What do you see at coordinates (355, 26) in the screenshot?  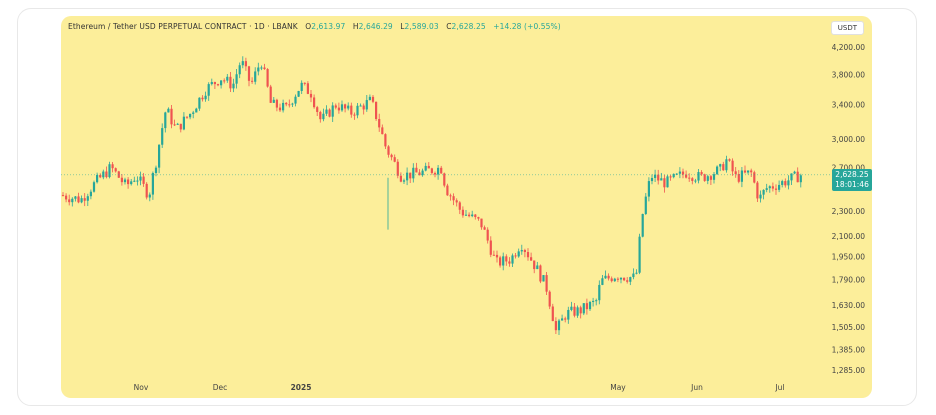 I see `high-label: H` at bounding box center [355, 26].